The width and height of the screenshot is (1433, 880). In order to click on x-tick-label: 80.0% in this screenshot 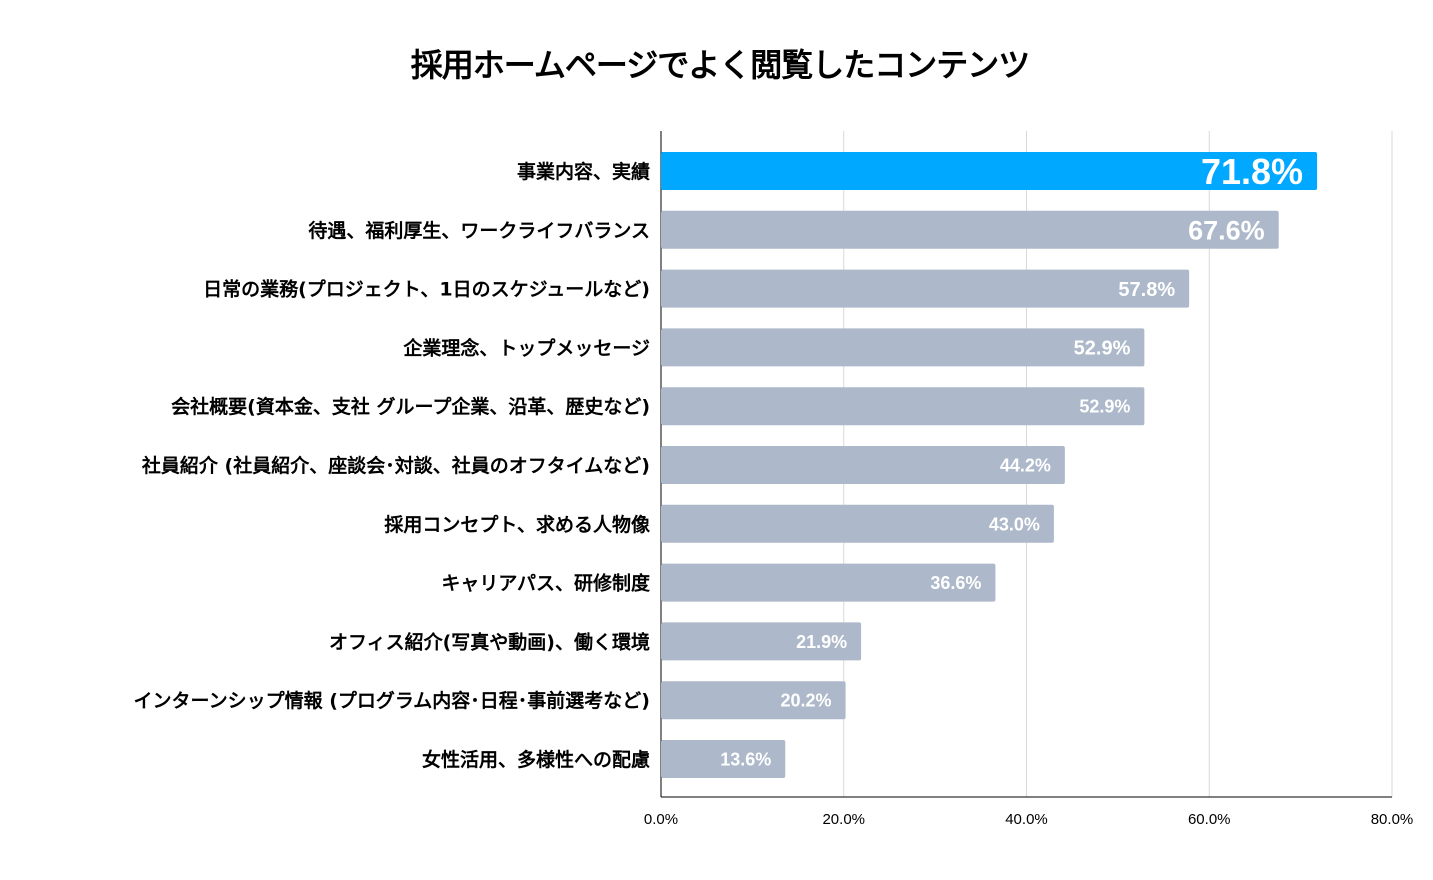, I will do `click(1392, 819)`.